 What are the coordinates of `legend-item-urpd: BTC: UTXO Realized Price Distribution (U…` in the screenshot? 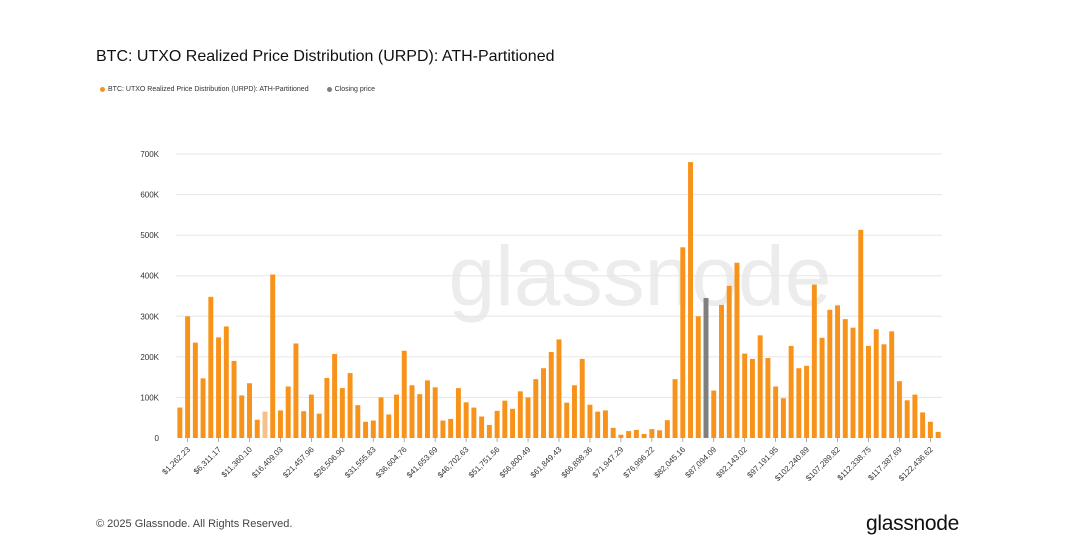 It's located at (204, 89).